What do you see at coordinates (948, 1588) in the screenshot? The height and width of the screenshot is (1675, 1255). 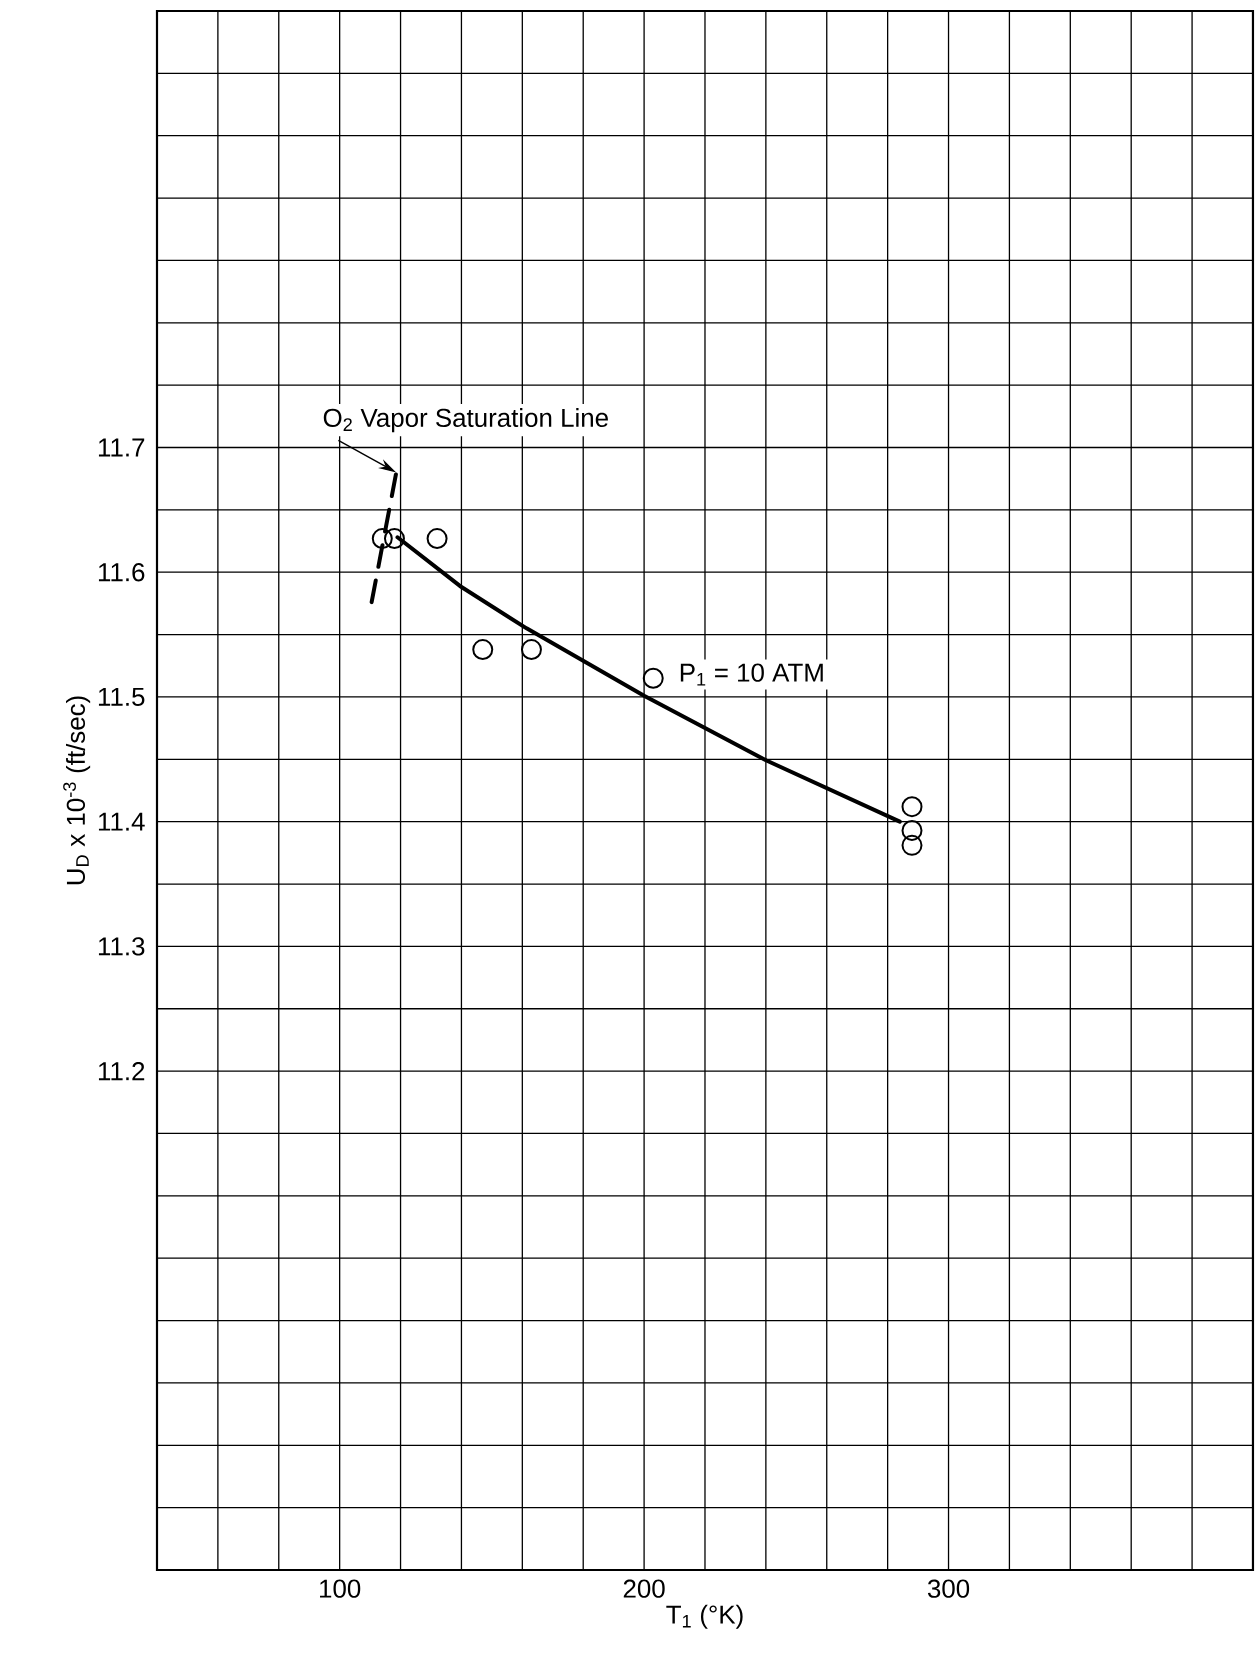 I see `x-tick-label: 300` at bounding box center [948, 1588].